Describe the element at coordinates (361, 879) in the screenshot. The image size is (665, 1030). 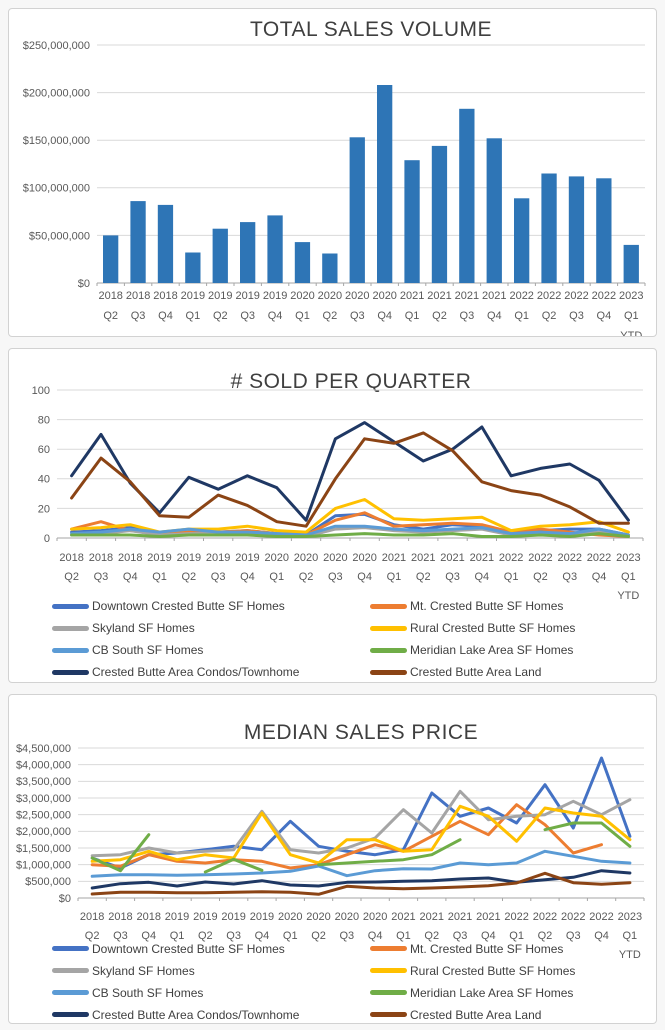
I see `series-line-crested-butte-area-condos-townhome` at that location.